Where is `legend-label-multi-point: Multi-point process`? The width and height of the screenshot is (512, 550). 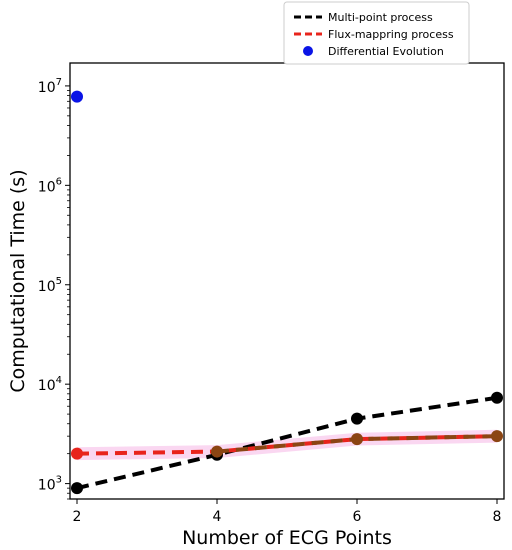 legend-label-multi-point: Multi-point process is located at coordinates (380, 17).